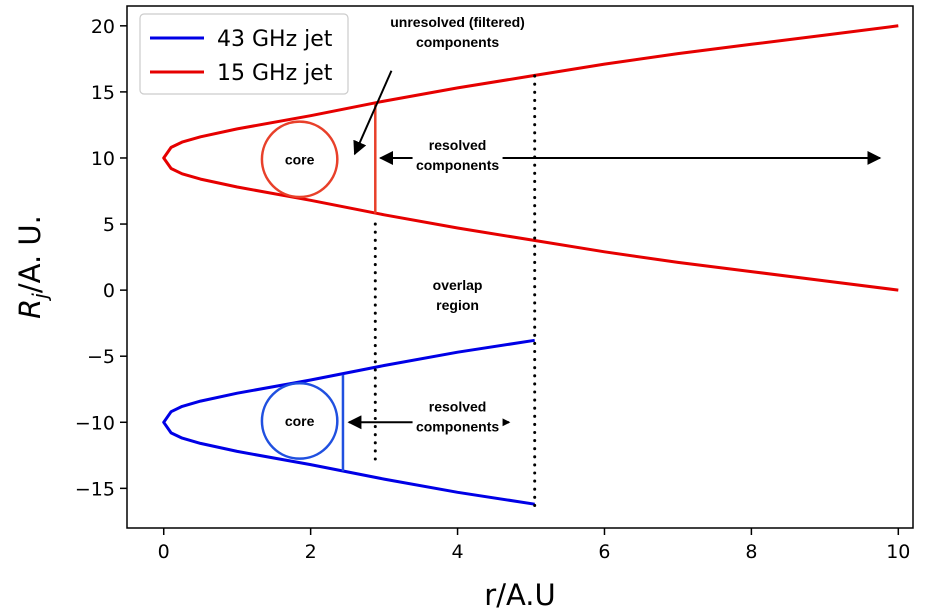 The image size is (928, 614). What do you see at coordinates (95, 423) in the screenshot?
I see `y-tick-label: −10` at bounding box center [95, 423].